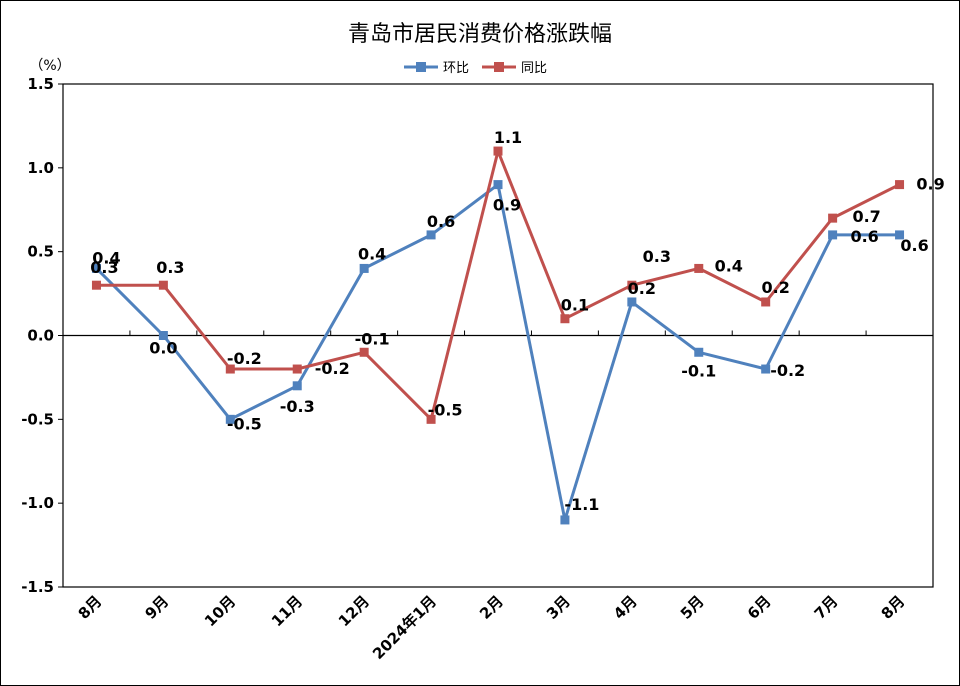  What do you see at coordinates (534, 68) in the screenshot?
I see `legend-label-tongbi: 同比` at bounding box center [534, 68].